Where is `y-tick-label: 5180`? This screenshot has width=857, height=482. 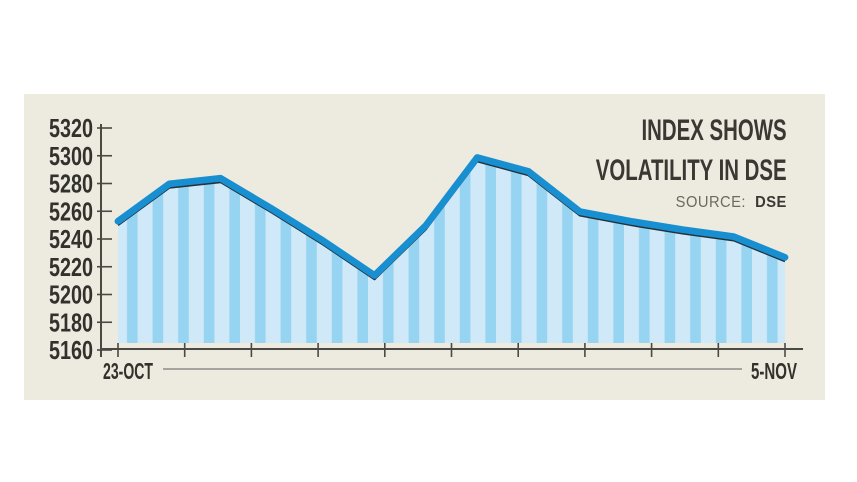
y-tick-label: 5180 is located at coordinates (71, 322).